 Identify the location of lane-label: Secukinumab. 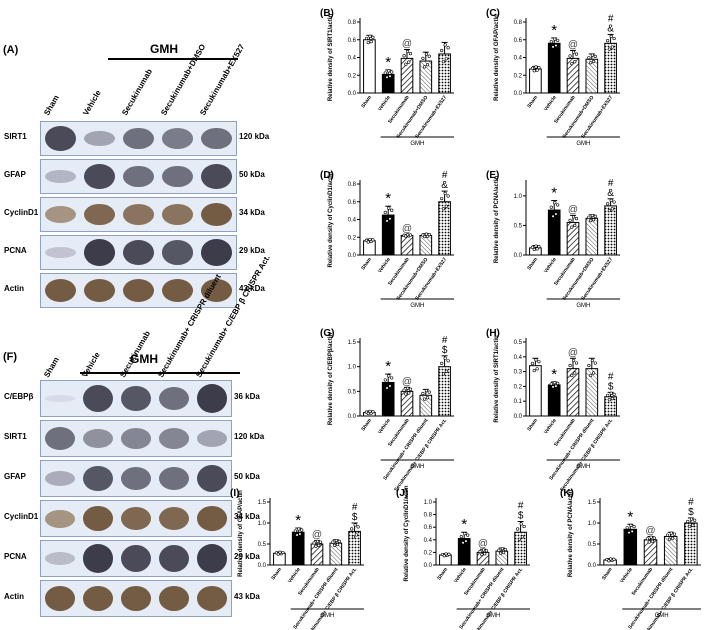
(137, 92).